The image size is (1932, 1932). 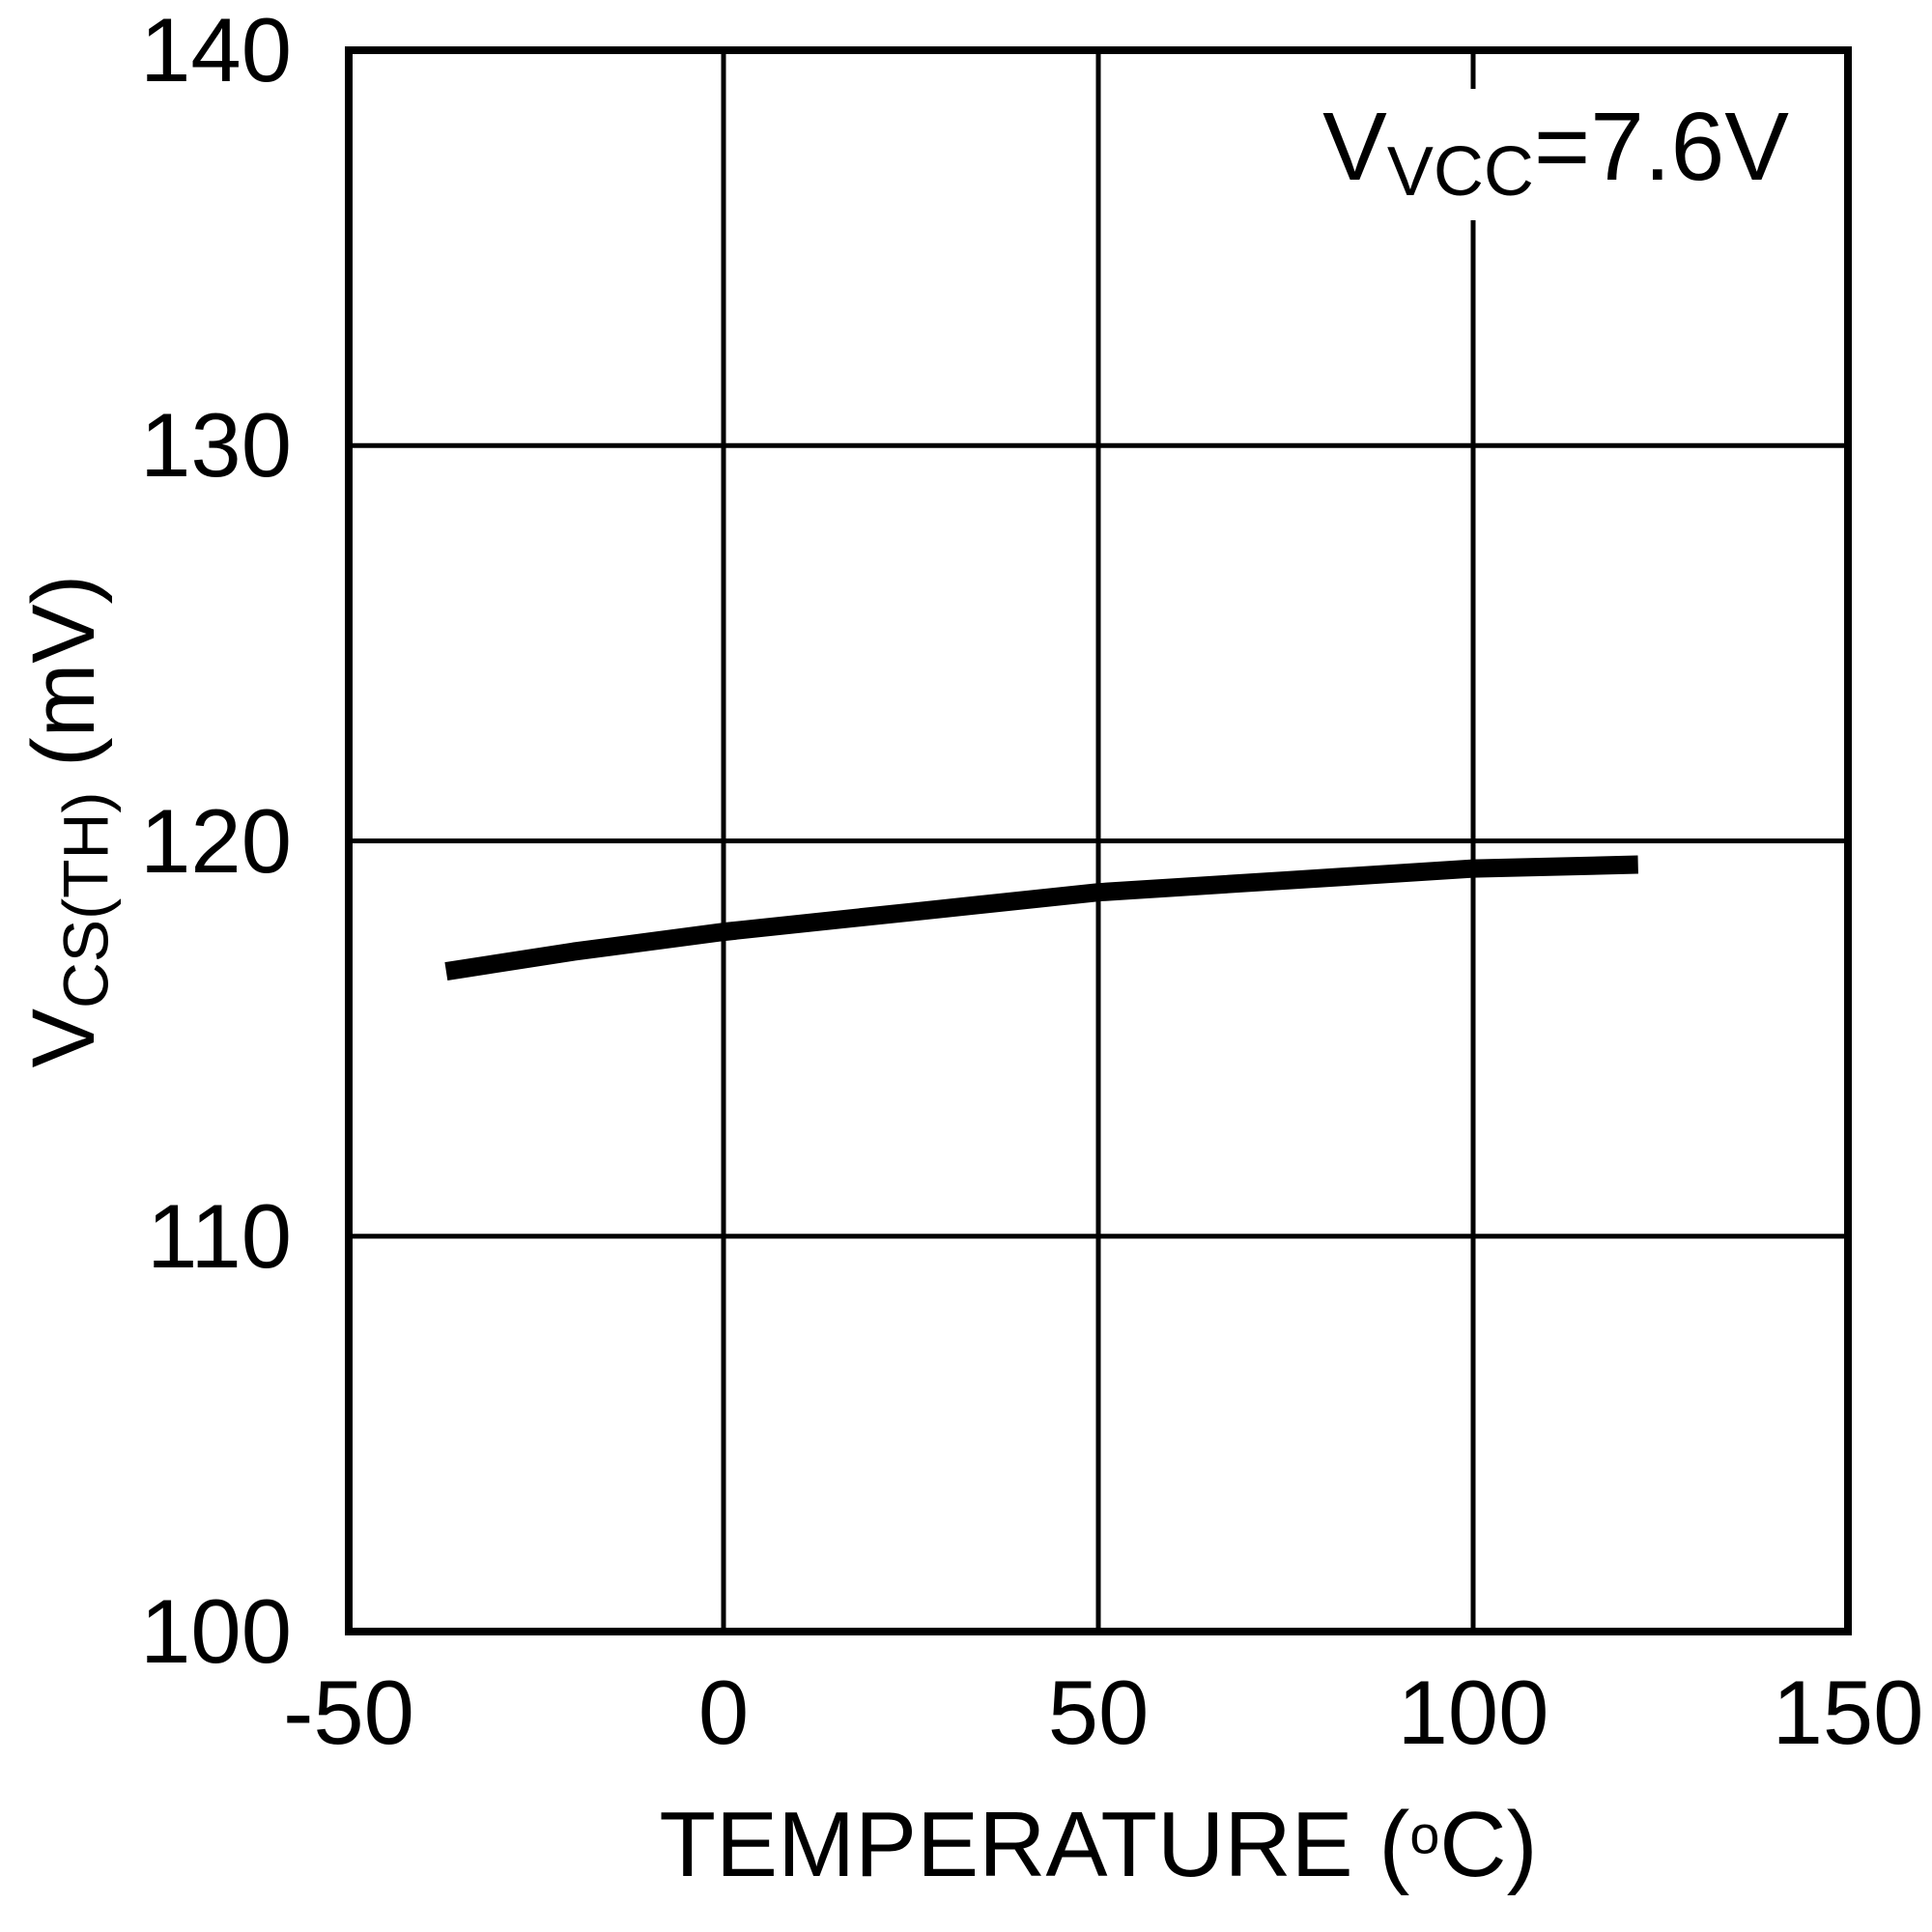 I want to click on x-axis-title: TEMPERATURE (oC), so click(x=1098, y=1845).